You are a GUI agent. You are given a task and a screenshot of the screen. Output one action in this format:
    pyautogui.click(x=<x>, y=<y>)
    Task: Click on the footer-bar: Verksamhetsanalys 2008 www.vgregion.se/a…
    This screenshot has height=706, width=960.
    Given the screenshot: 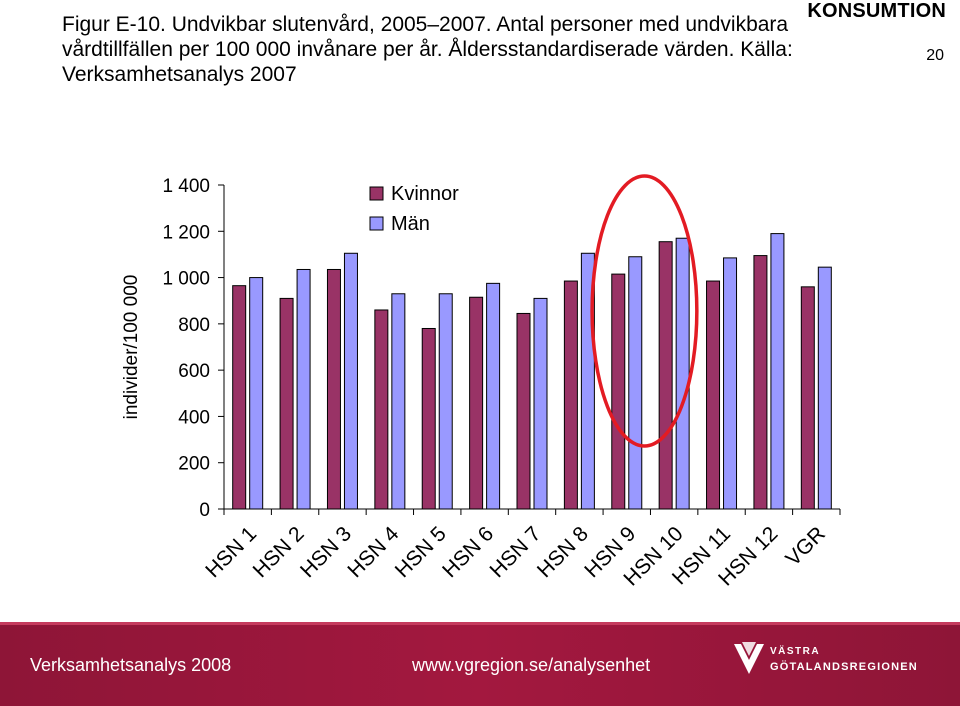 What is the action you would take?
    pyautogui.click(x=480, y=664)
    